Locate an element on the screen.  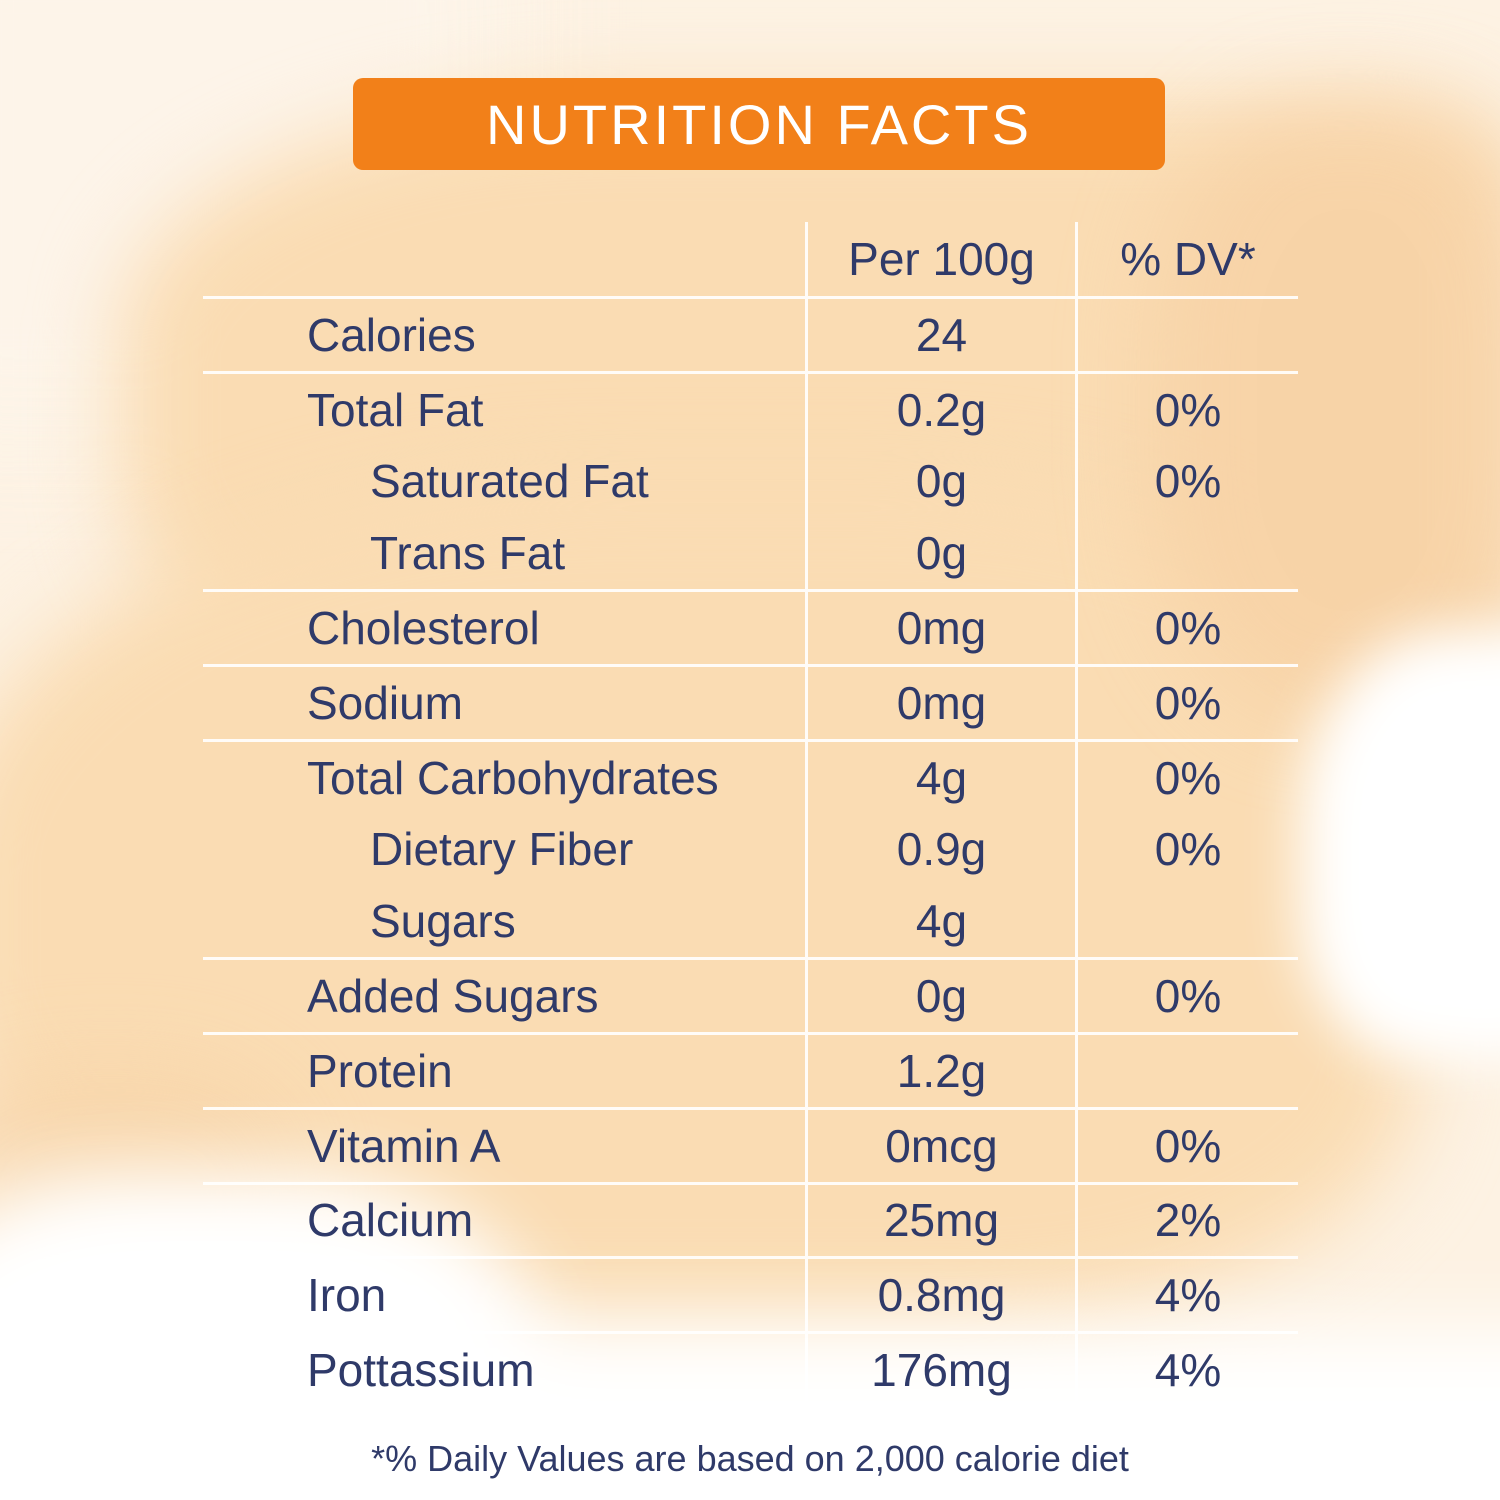
nutrient-label: Protein is located at coordinates (380, 1070).